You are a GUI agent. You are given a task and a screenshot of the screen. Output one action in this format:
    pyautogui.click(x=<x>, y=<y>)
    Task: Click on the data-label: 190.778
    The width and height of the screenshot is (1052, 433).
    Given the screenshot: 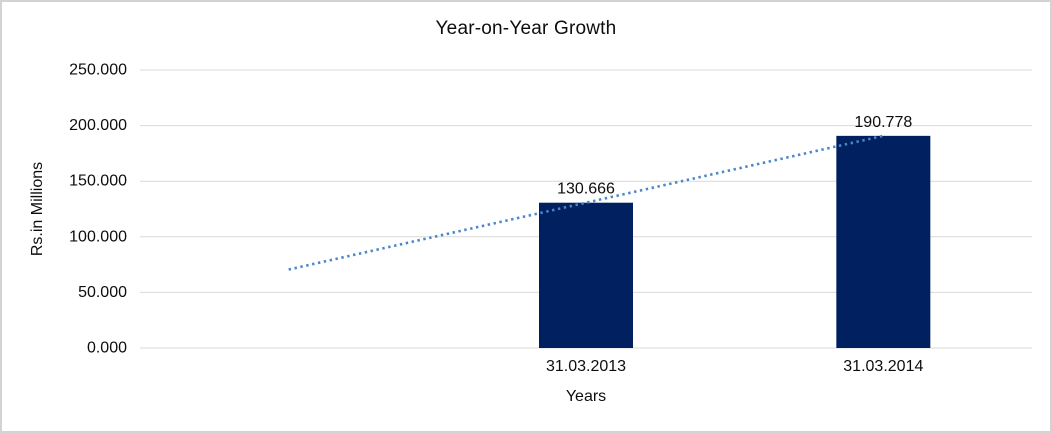 What is the action you would take?
    pyautogui.click(x=883, y=122)
    